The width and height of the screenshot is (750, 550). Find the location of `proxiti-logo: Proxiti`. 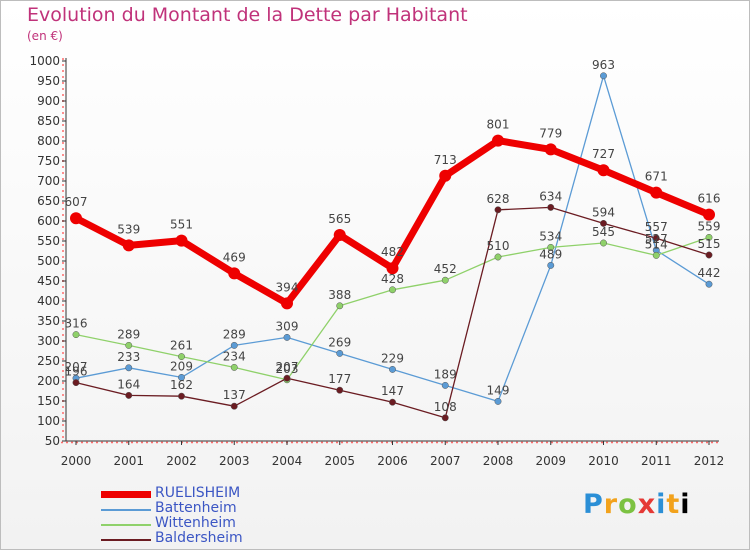

proxiti-logo: Proxiti is located at coordinates (637, 504).